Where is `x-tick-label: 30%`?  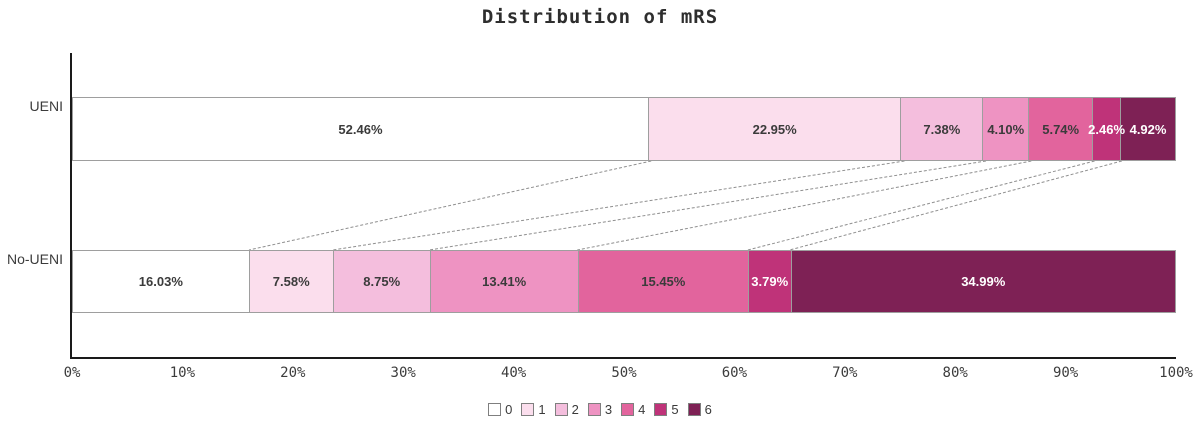
x-tick-label: 30% is located at coordinates (403, 373).